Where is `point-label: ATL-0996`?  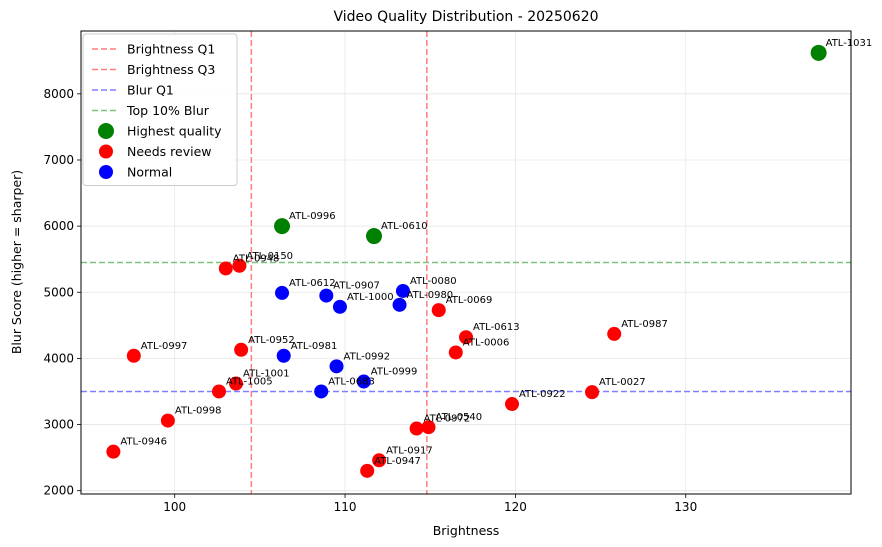
point-label: ATL-0996 is located at coordinates (312, 216).